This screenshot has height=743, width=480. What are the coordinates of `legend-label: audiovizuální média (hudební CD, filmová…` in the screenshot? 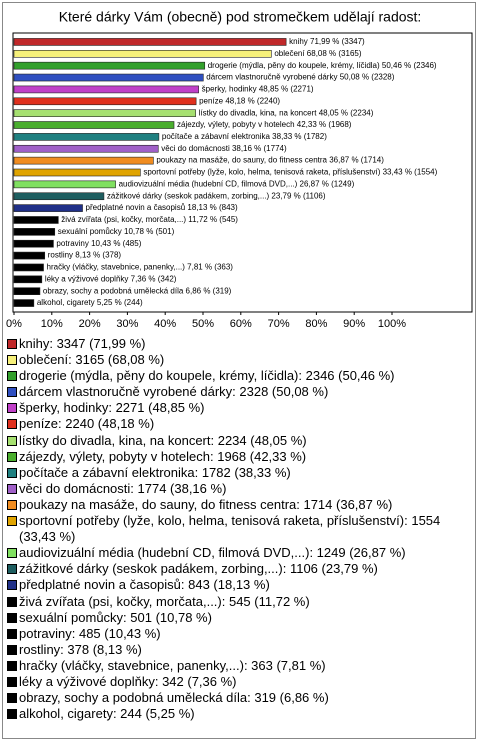 It's located at (212, 553).